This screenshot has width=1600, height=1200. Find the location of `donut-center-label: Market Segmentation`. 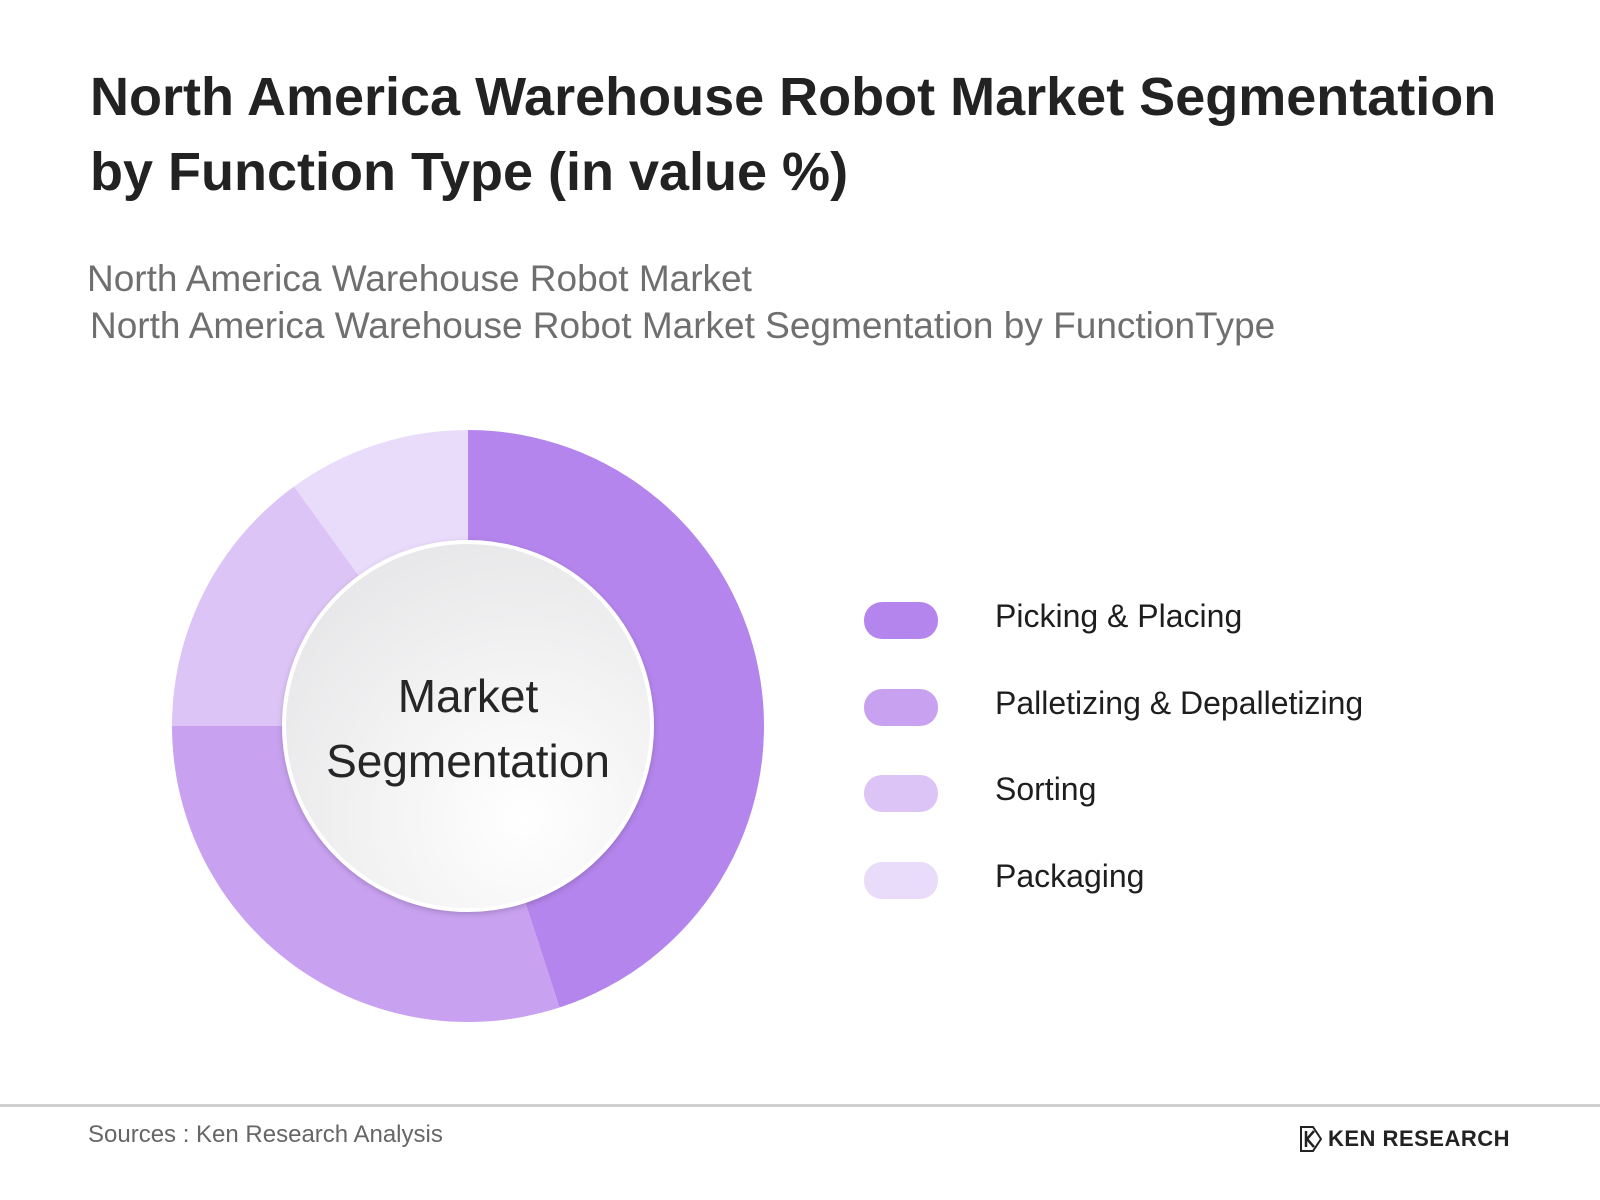

donut-center-label: Market Segmentation is located at coordinates (468, 729).